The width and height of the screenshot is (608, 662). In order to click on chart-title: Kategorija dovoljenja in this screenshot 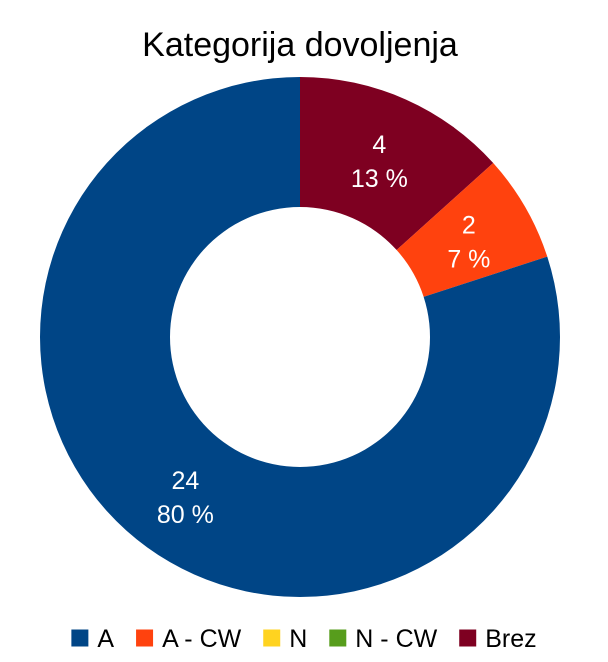, I will do `click(300, 45)`.